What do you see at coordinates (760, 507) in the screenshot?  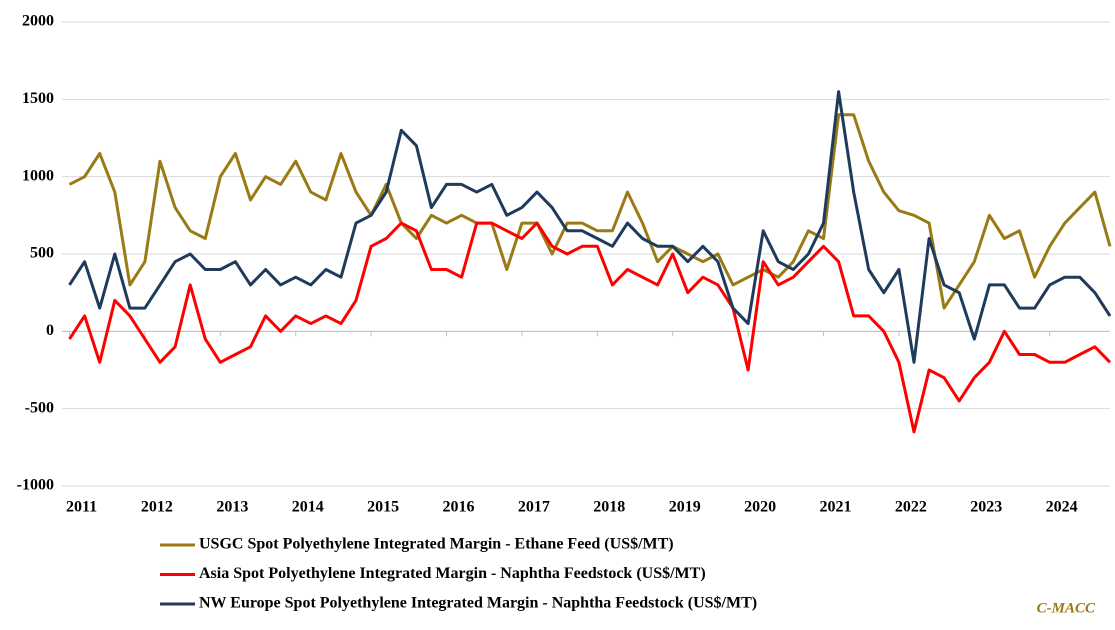 I see `x-tick-label: 2020` at bounding box center [760, 507].